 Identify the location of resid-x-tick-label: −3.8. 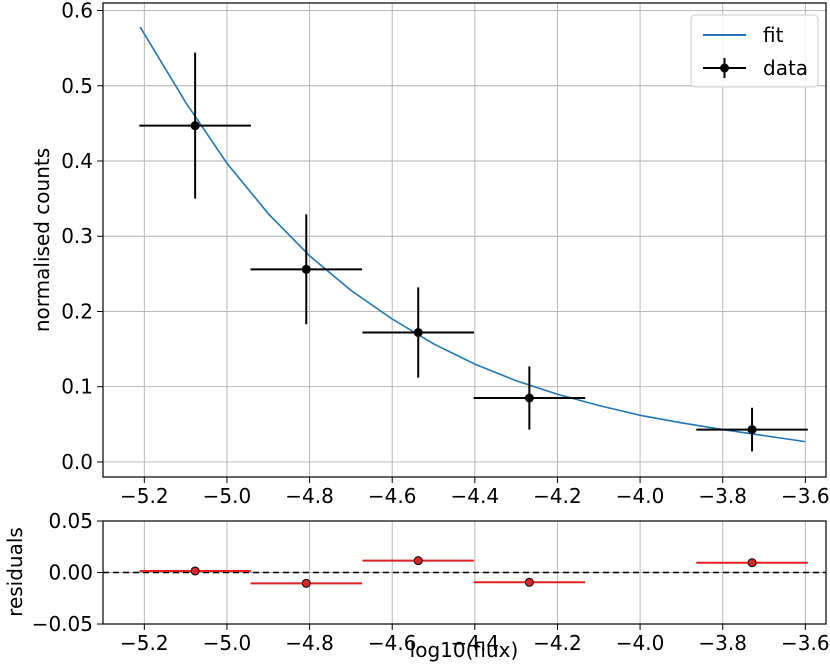
(722, 643).